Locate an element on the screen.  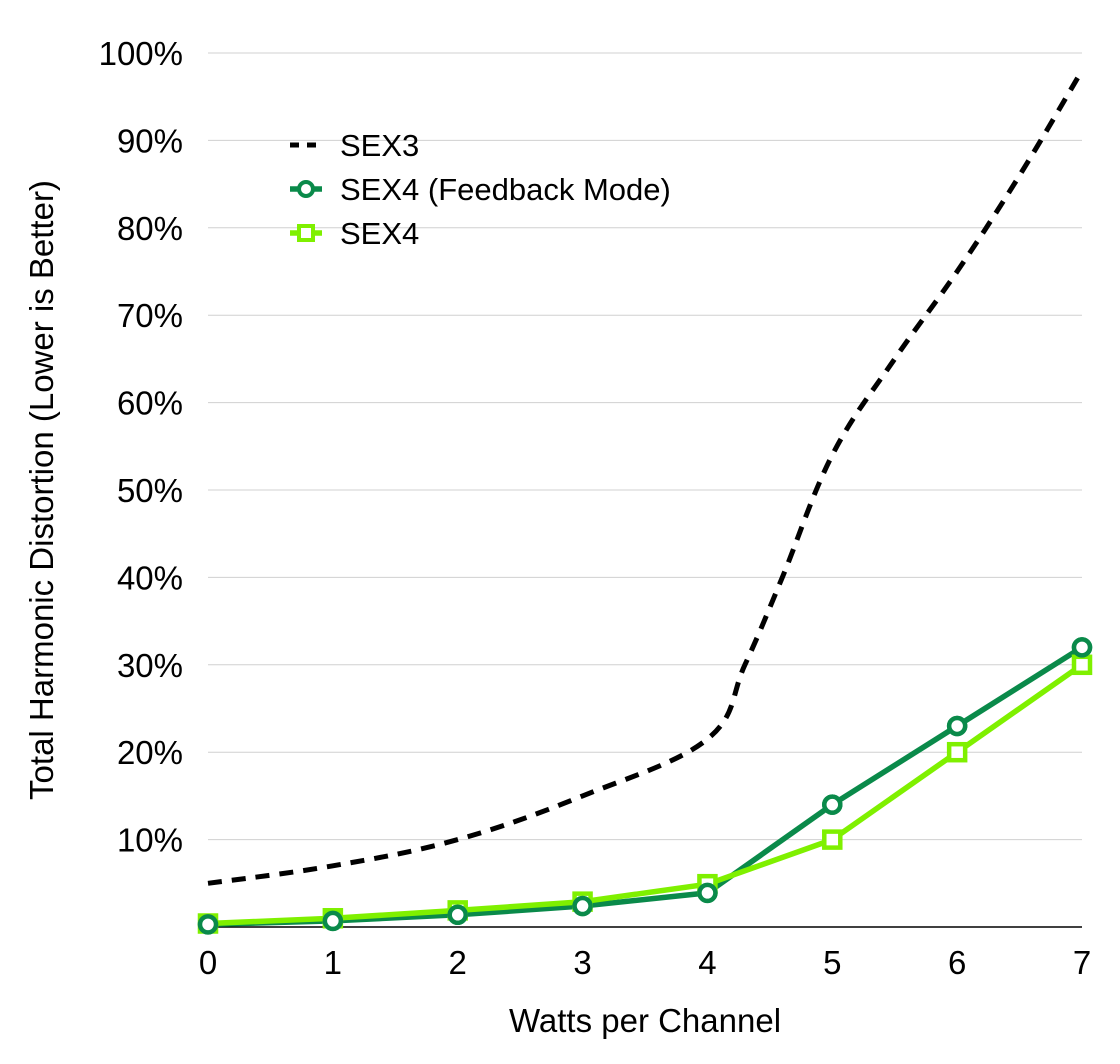
y-tick-label: 20% is located at coordinates (150, 752).